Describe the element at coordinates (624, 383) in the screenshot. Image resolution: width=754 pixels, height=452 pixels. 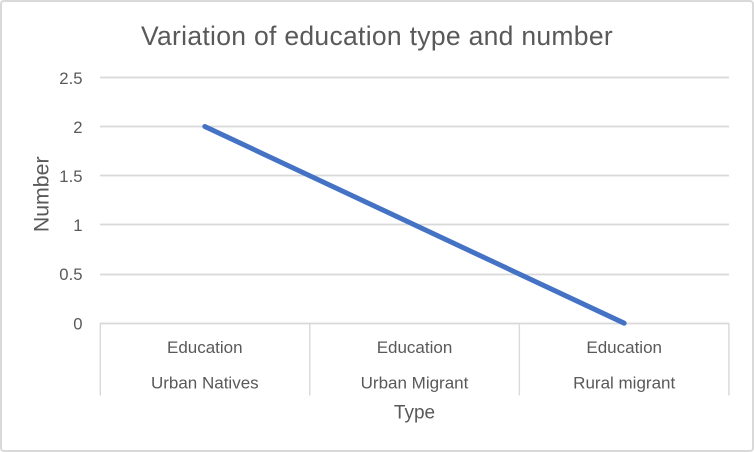
I see `svg-text: Rural migrant` at that location.